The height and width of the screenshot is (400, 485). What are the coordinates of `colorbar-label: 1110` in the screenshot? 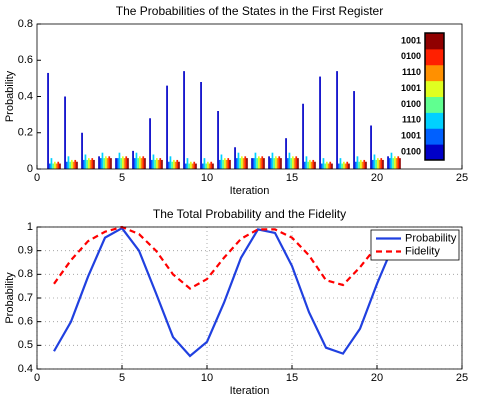 It's located at (411, 120).